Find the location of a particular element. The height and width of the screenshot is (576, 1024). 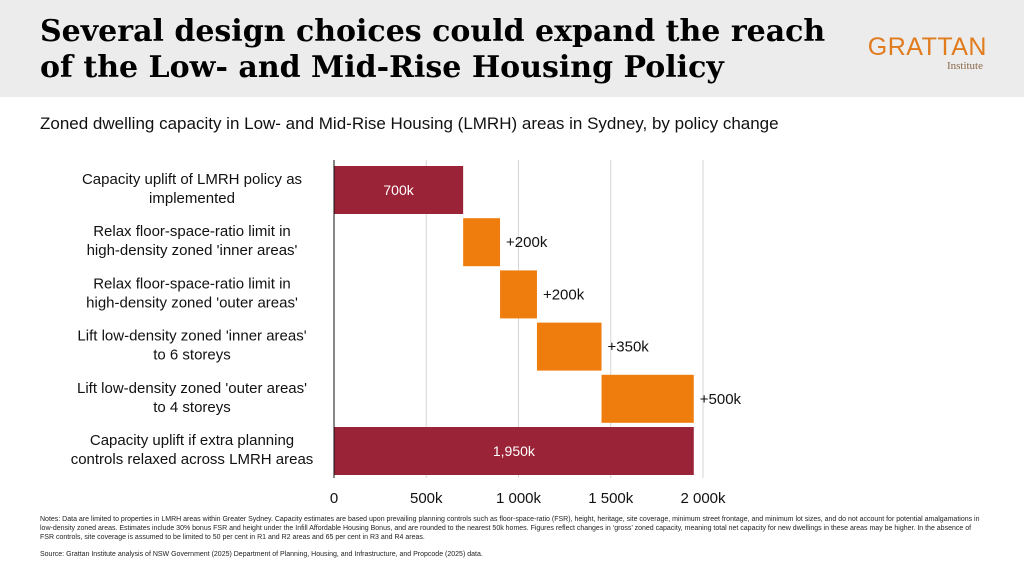

bar-value-label: 700k is located at coordinates (398, 190).